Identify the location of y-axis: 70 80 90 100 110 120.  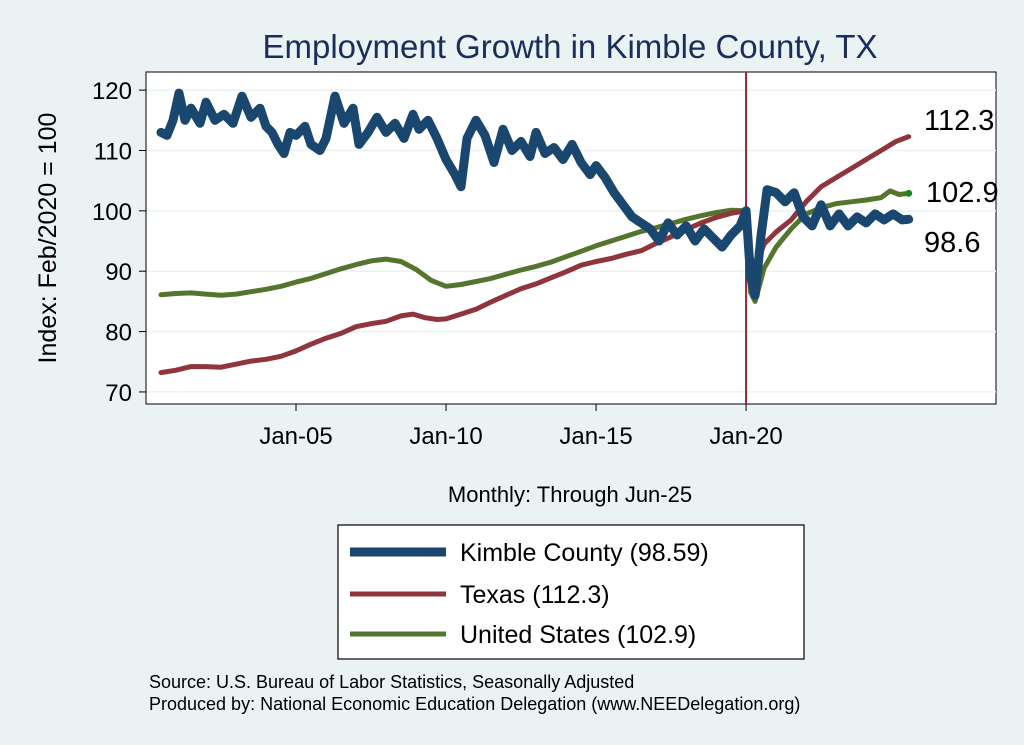
(119, 239).